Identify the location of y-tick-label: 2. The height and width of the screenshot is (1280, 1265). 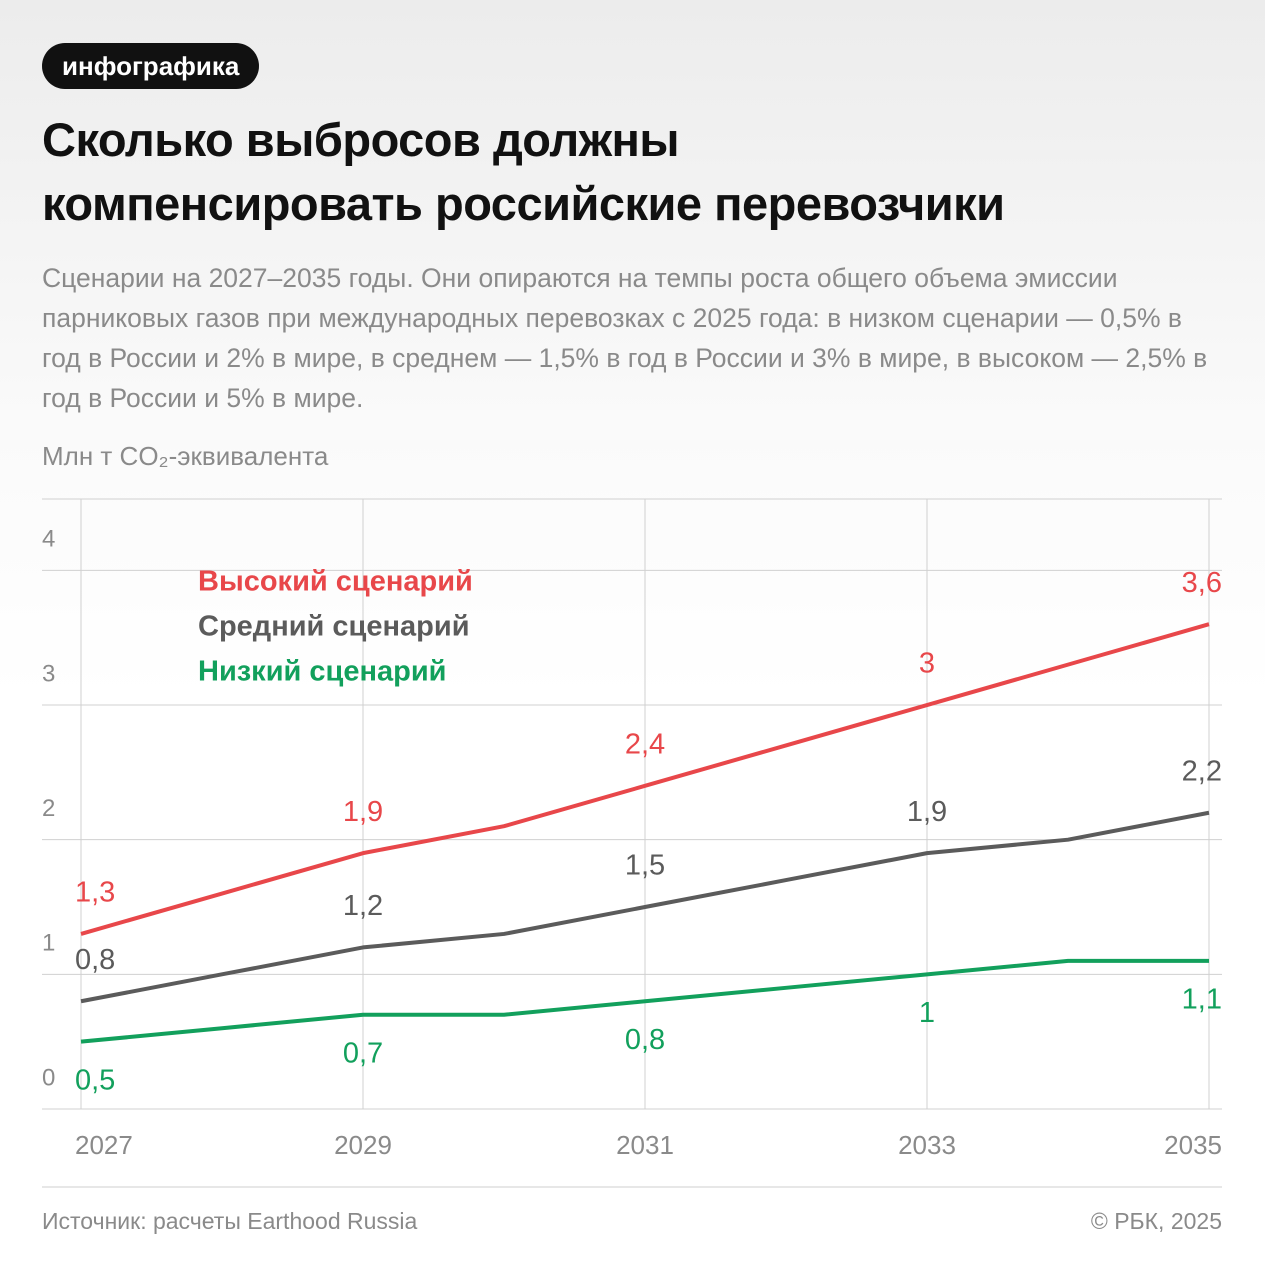
(48, 808).